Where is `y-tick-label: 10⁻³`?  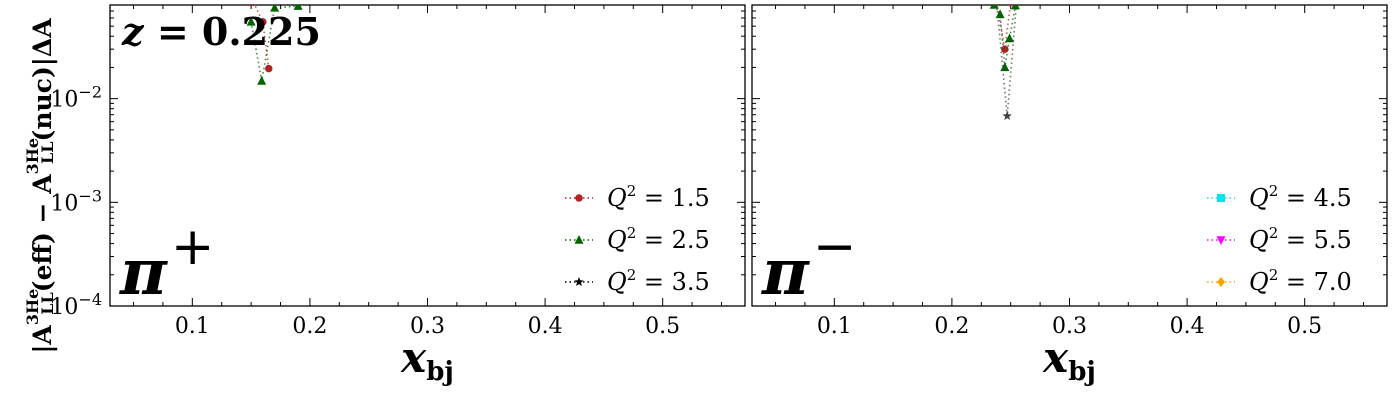 y-tick-label: 10⁻³ is located at coordinates (76, 201).